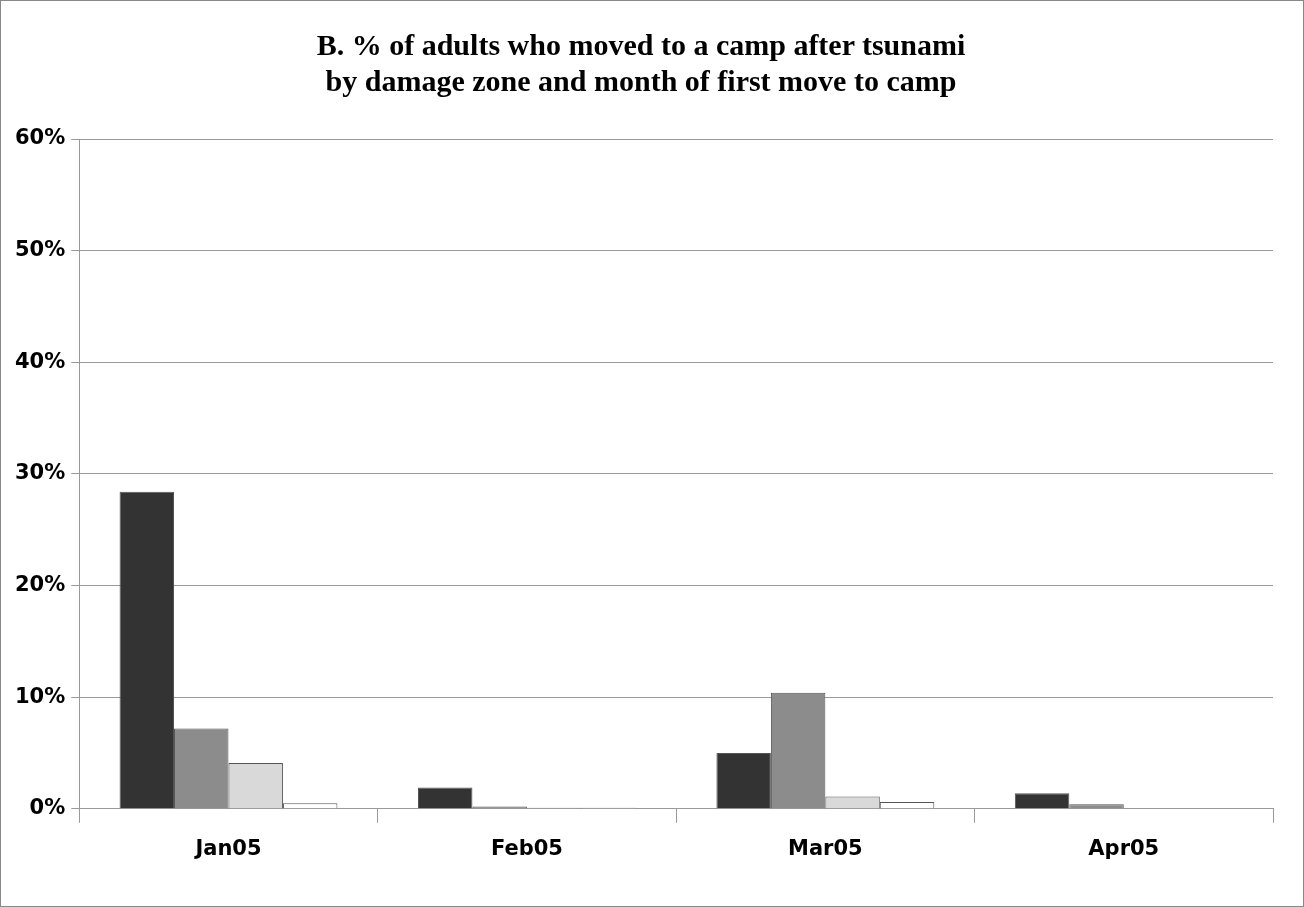  I want to click on y-tick-label: 0%, so click(47, 807).